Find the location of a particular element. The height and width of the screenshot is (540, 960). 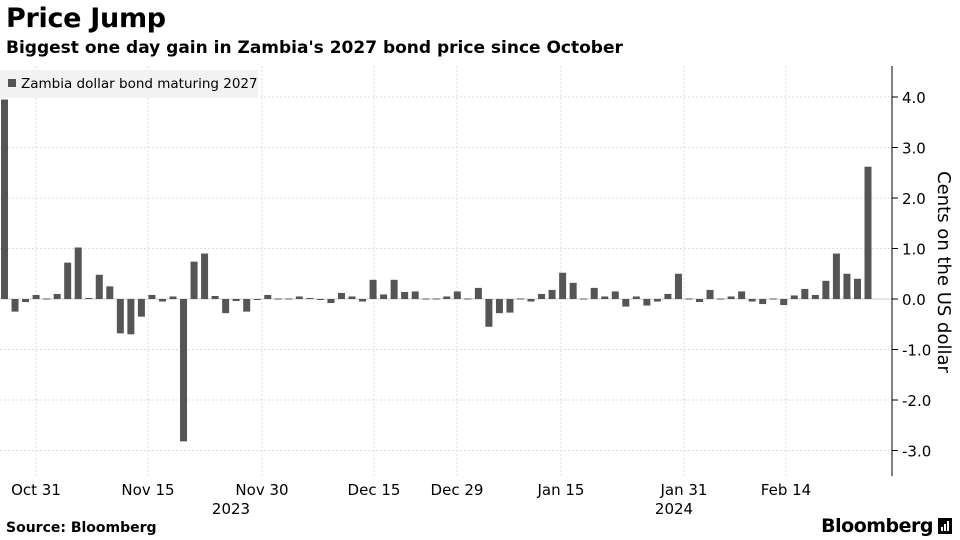

y-tick-label: 2.0 is located at coordinates (914, 199).